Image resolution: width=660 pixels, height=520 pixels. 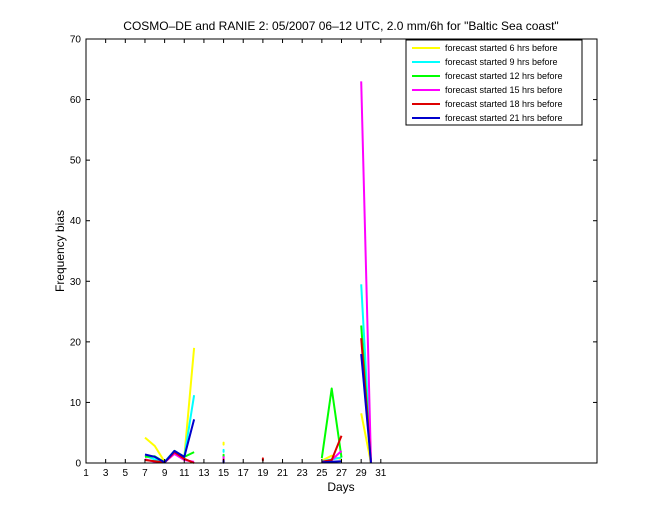 I want to click on x-axis-label: Days, so click(x=340, y=487).